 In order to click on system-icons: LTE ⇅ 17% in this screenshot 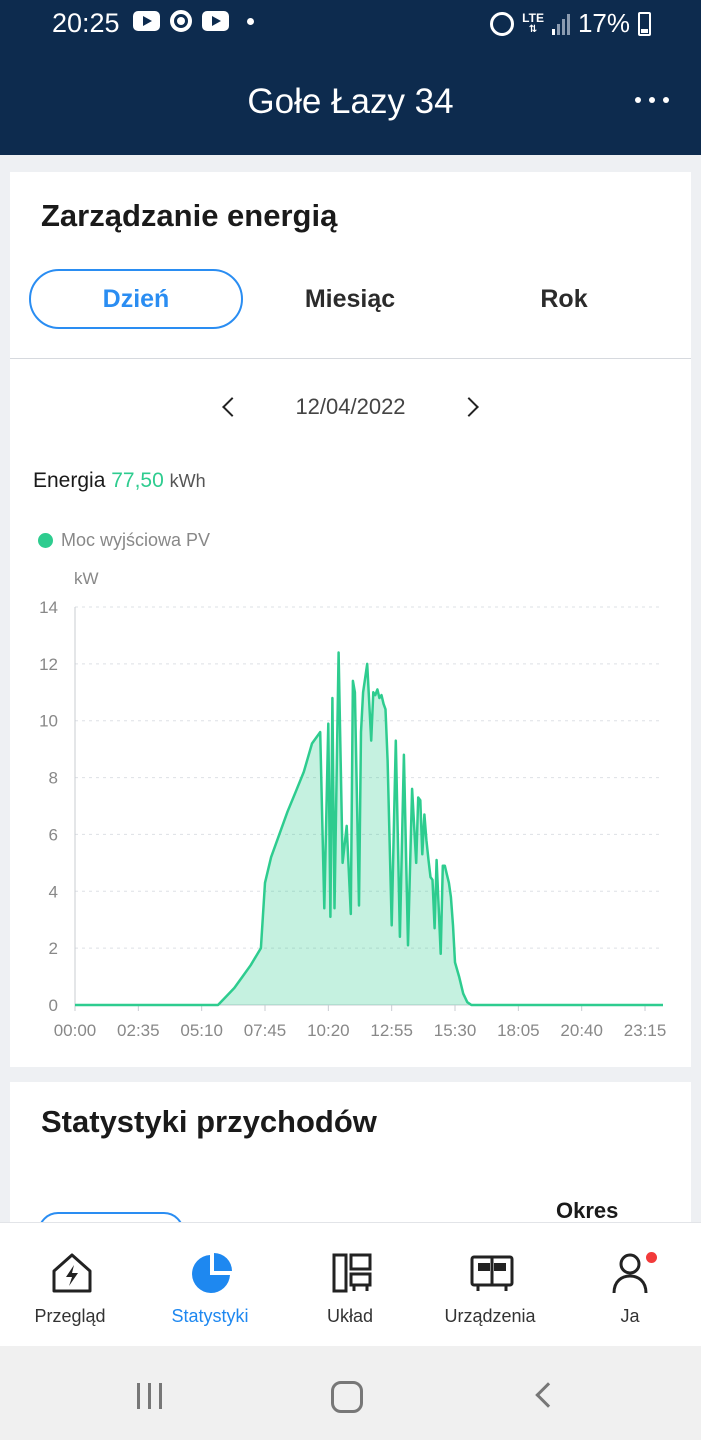, I will do `click(570, 23)`.